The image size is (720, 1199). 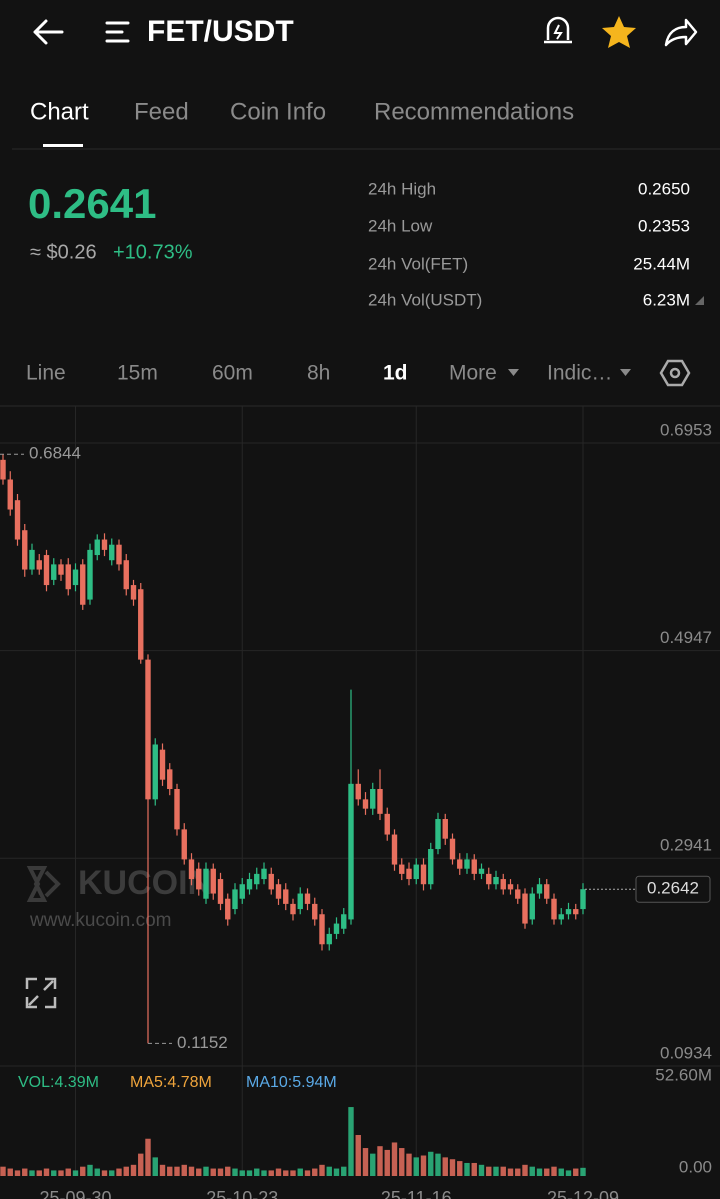 What do you see at coordinates (474, 111) in the screenshot?
I see `tab: Recommendations` at bounding box center [474, 111].